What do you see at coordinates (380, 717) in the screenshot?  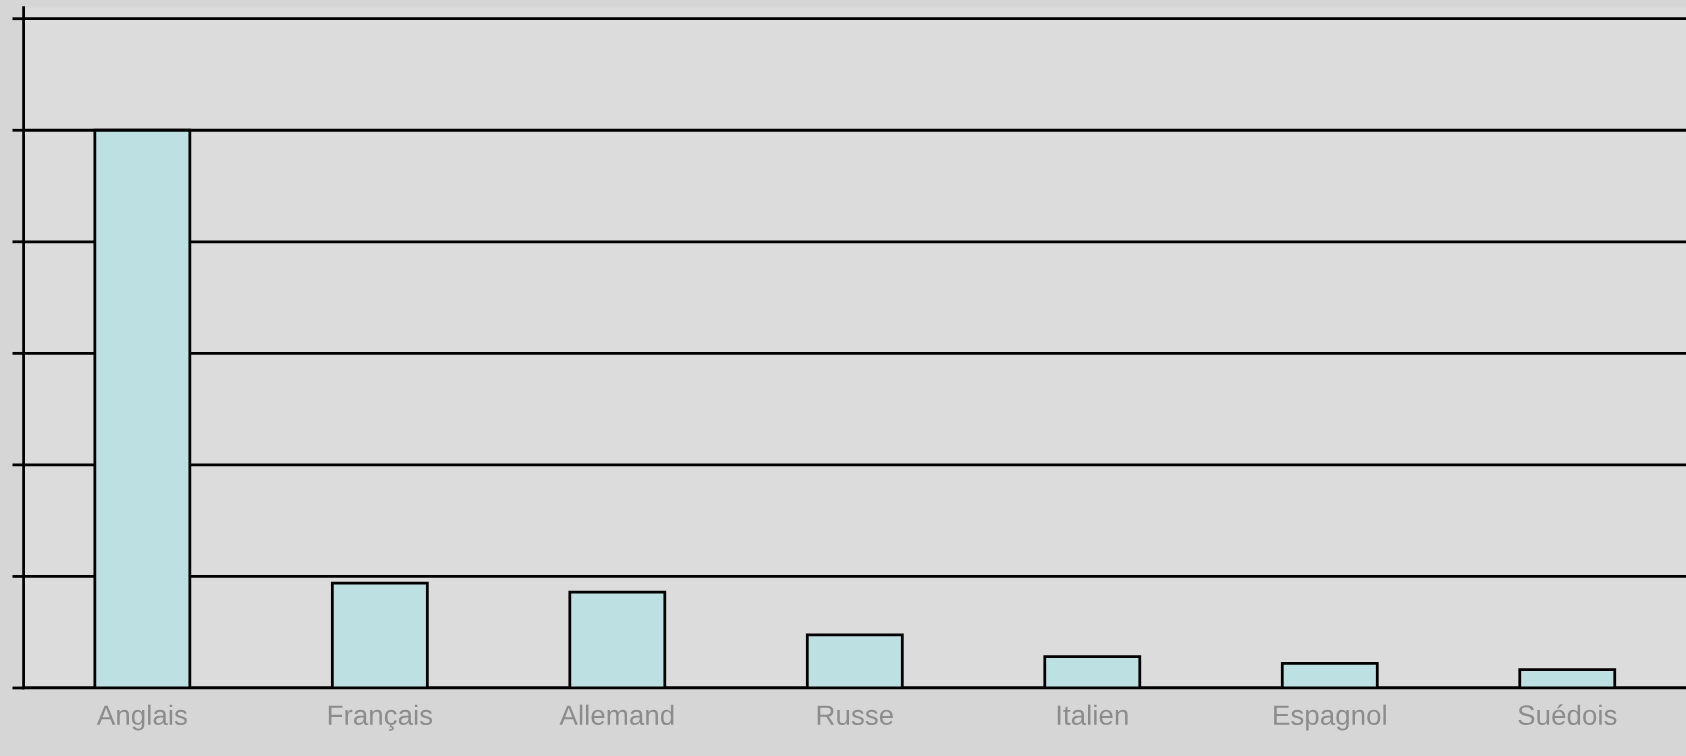 I see `x-tick-label: Français` at bounding box center [380, 717].